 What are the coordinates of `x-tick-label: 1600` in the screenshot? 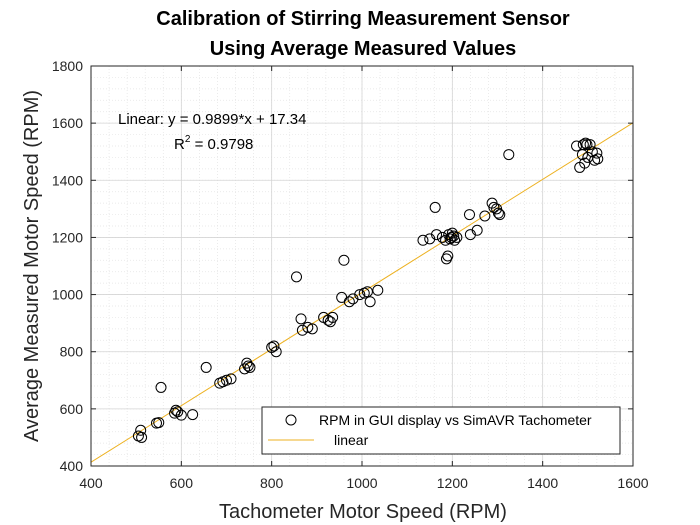 It's located at (632, 483).